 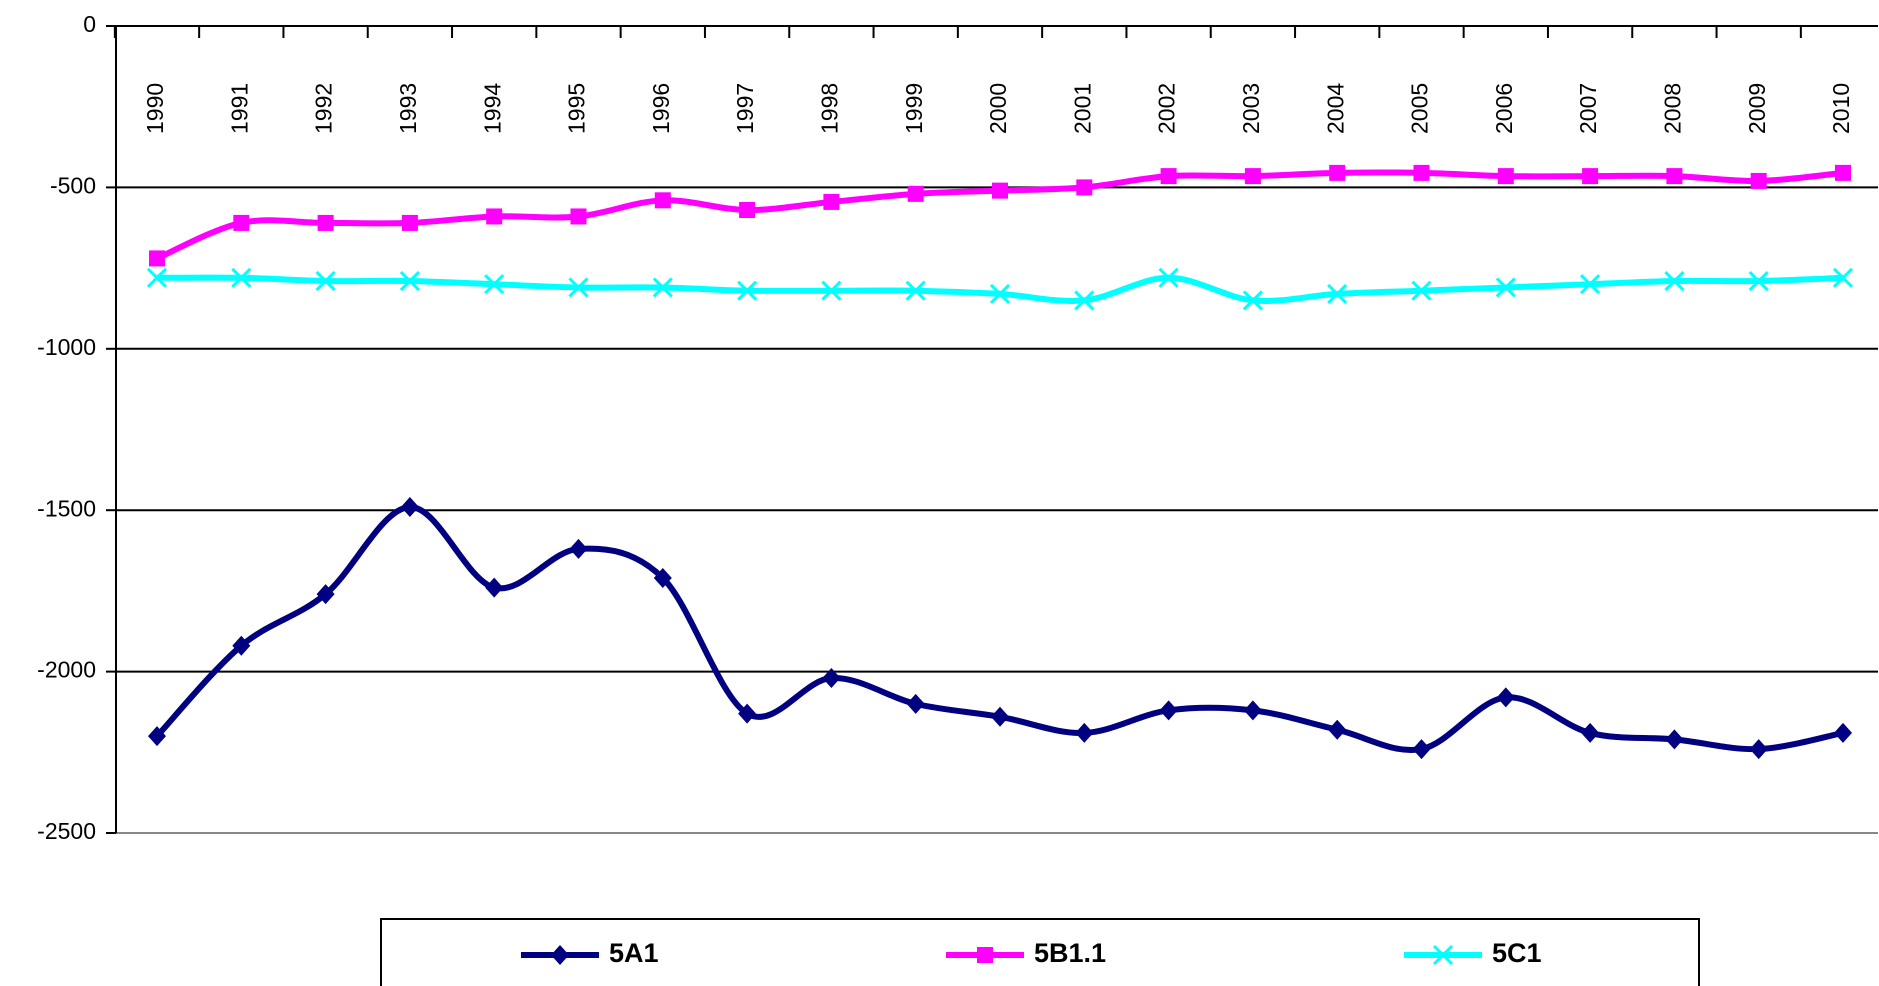 I want to click on legend-label: 5A1, so click(x=634, y=953).